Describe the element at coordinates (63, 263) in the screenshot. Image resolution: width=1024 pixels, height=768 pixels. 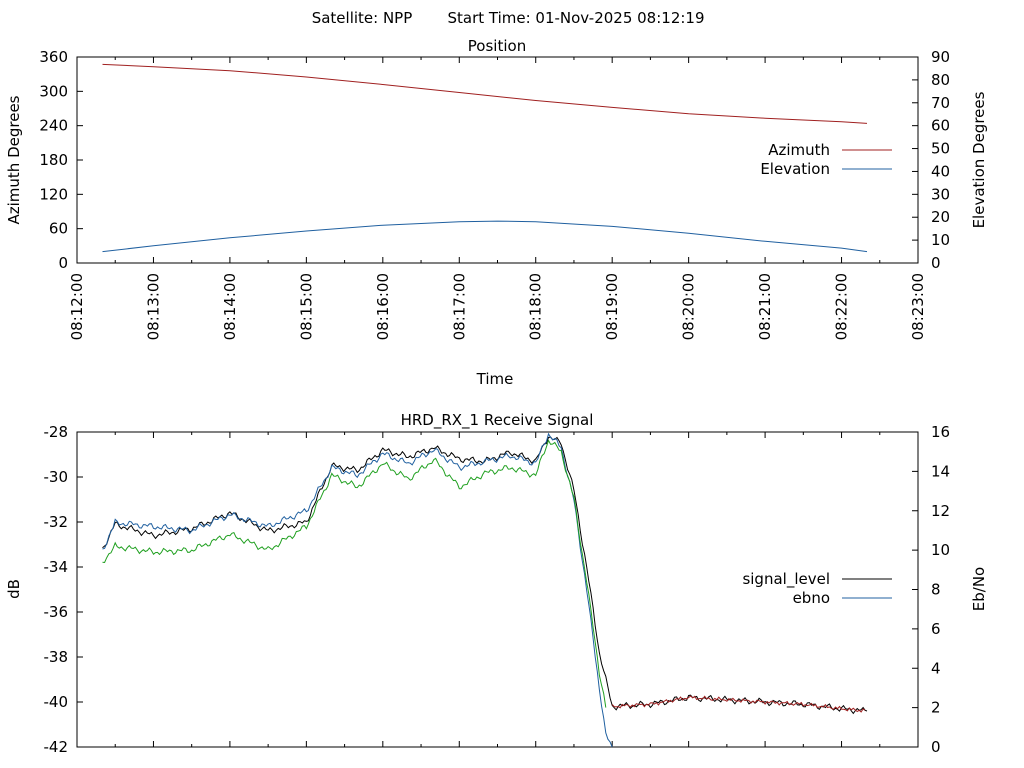
I see `y-tick-label: 0` at that location.